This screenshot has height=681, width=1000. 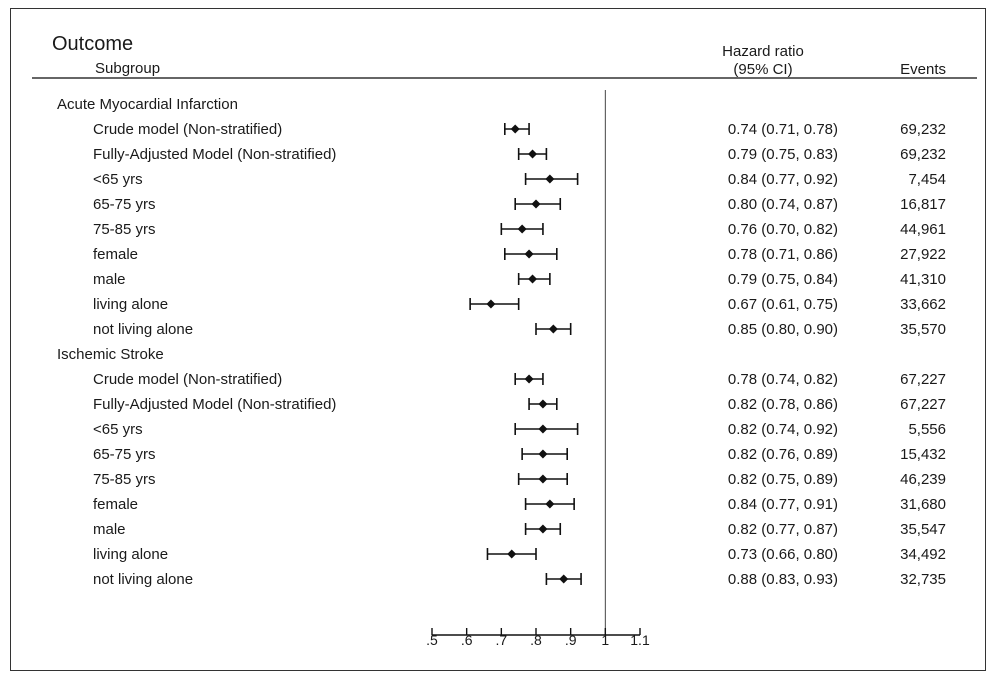 I want to click on header-events: Events, so click(x=923, y=69).